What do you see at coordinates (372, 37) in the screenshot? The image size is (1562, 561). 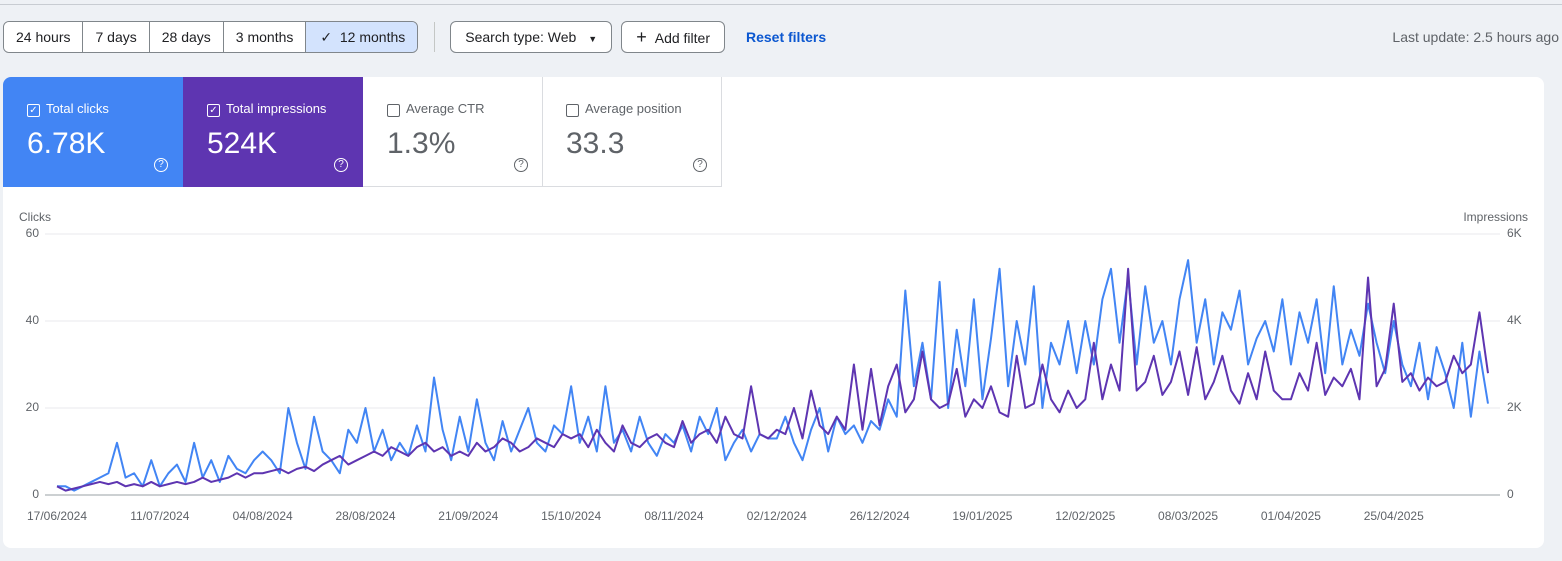 I see `date-range-label: 12 months` at bounding box center [372, 37].